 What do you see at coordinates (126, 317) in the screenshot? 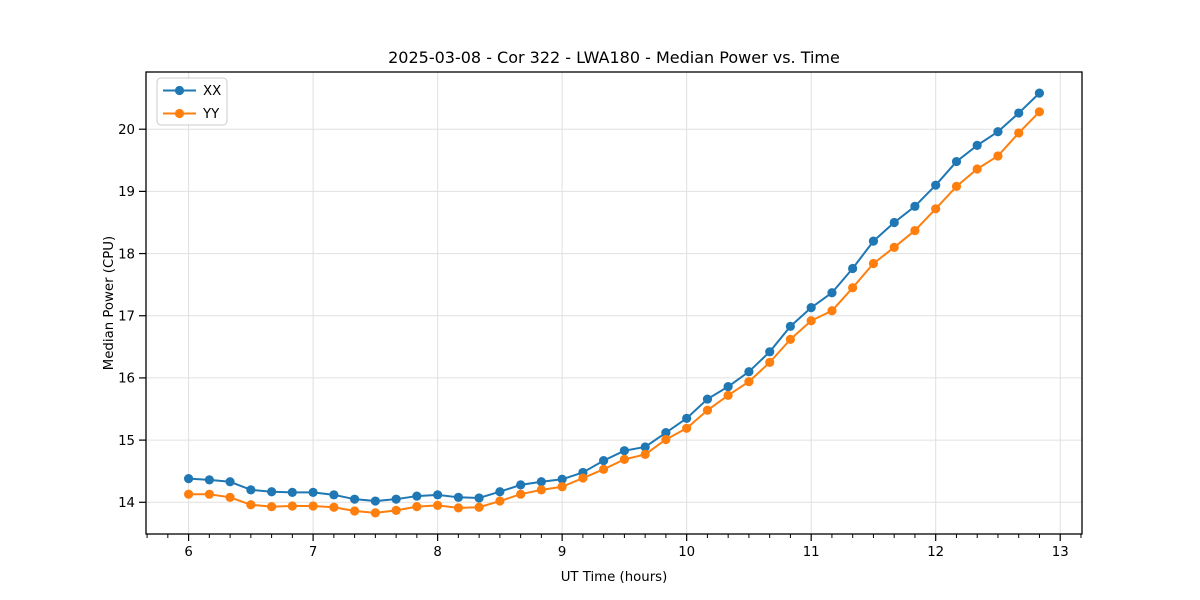
I see `y-tick-label-17: 17` at bounding box center [126, 317].